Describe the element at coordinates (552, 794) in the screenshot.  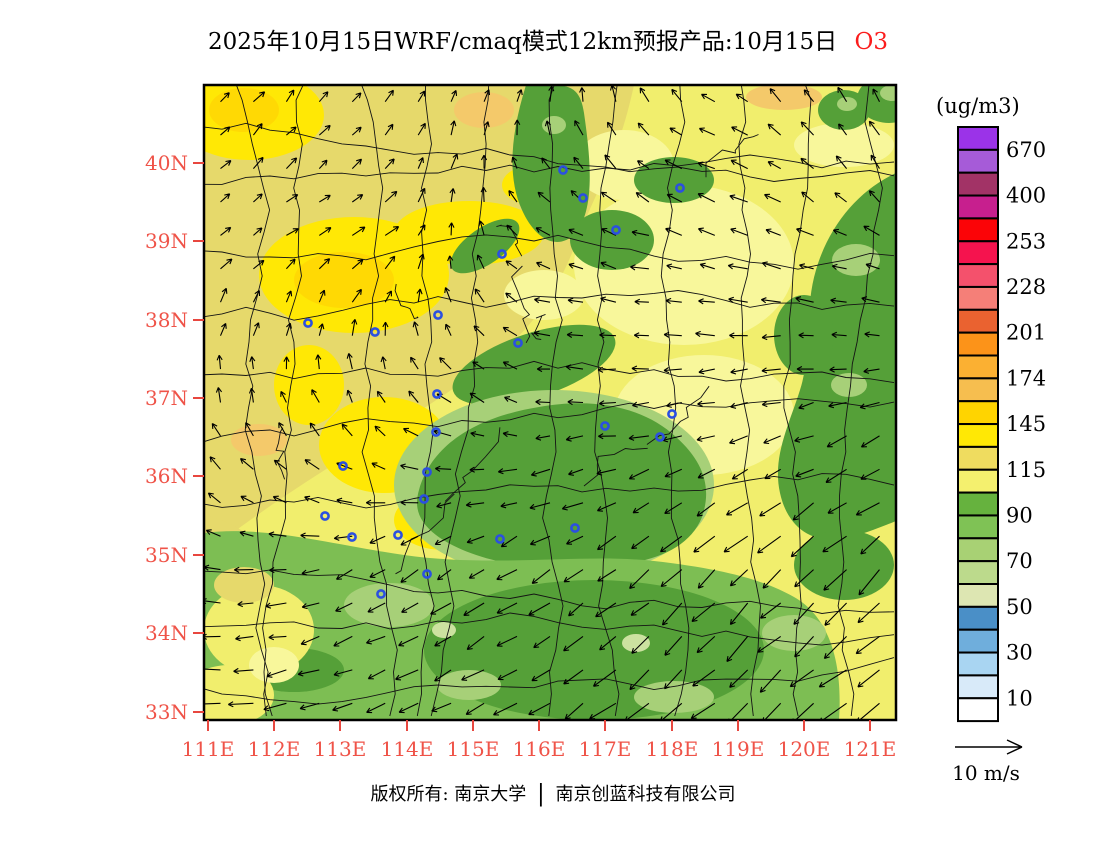
I see `copyright-footer: 版权所有: 南京大学 | 南京创蓝科技有限公司` at that location.